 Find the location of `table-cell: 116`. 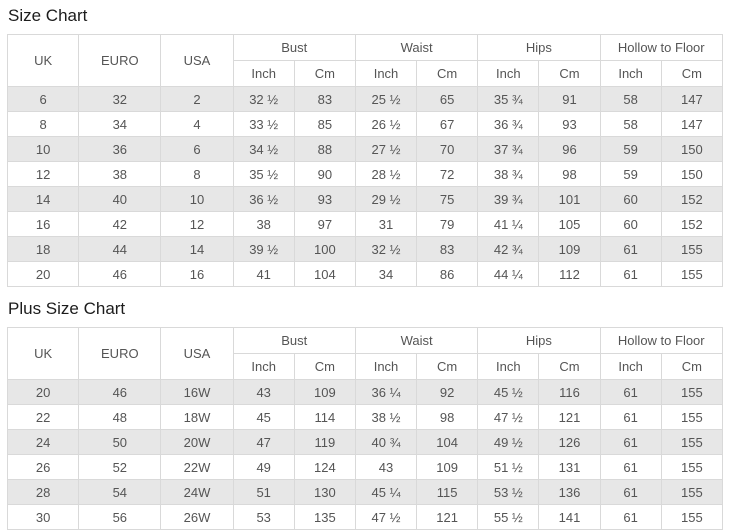

table-cell: 116 is located at coordinates (569, 392).